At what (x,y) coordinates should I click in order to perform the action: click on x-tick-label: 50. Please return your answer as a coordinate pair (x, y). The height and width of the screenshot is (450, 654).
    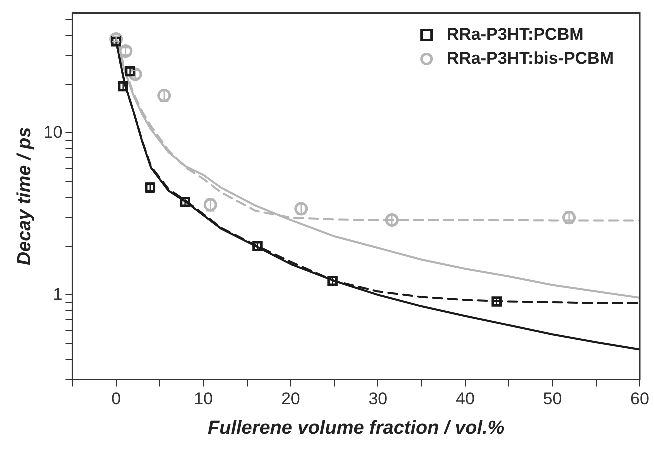
    Looking at the image, I should click on (552, 399).